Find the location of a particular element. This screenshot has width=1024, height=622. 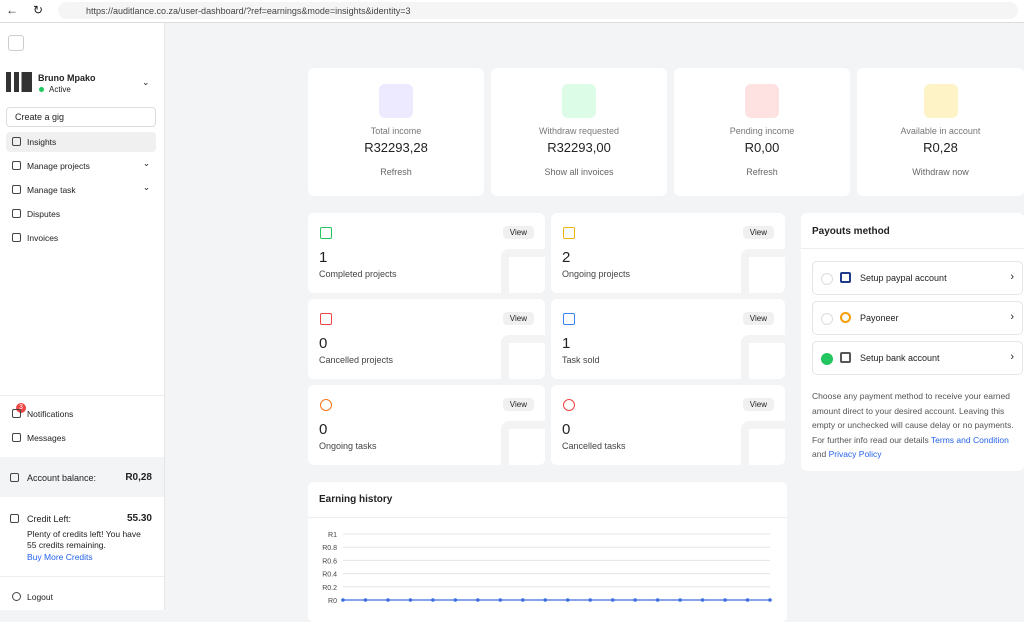

payout-option: Setup paypal account › is located at coordinates (917, 278).